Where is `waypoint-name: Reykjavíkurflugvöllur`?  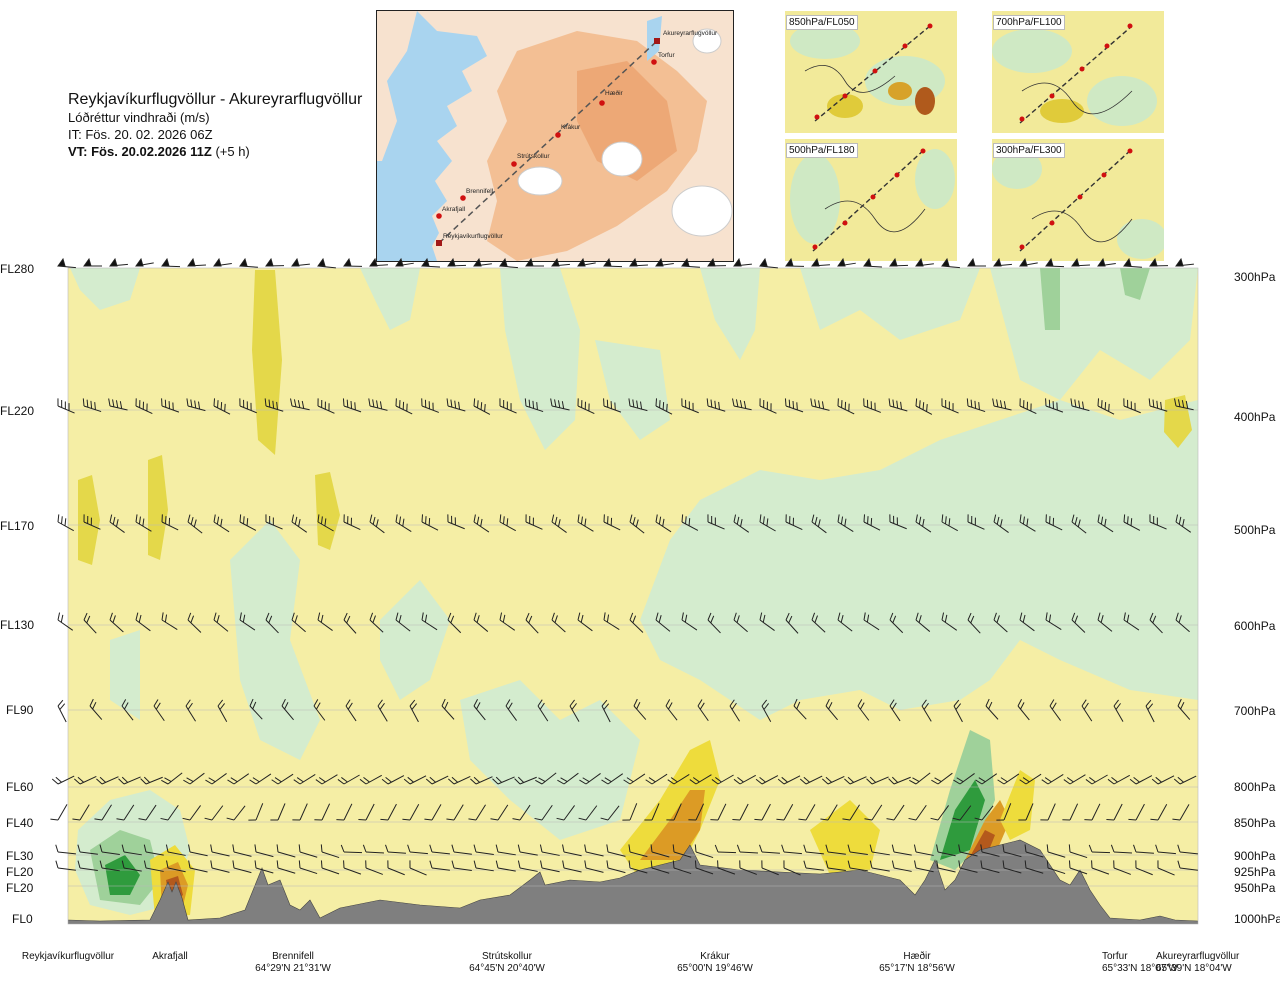 waypoint-name: Reykjavíkurflugvöllur is located at coordinates (68, 956).